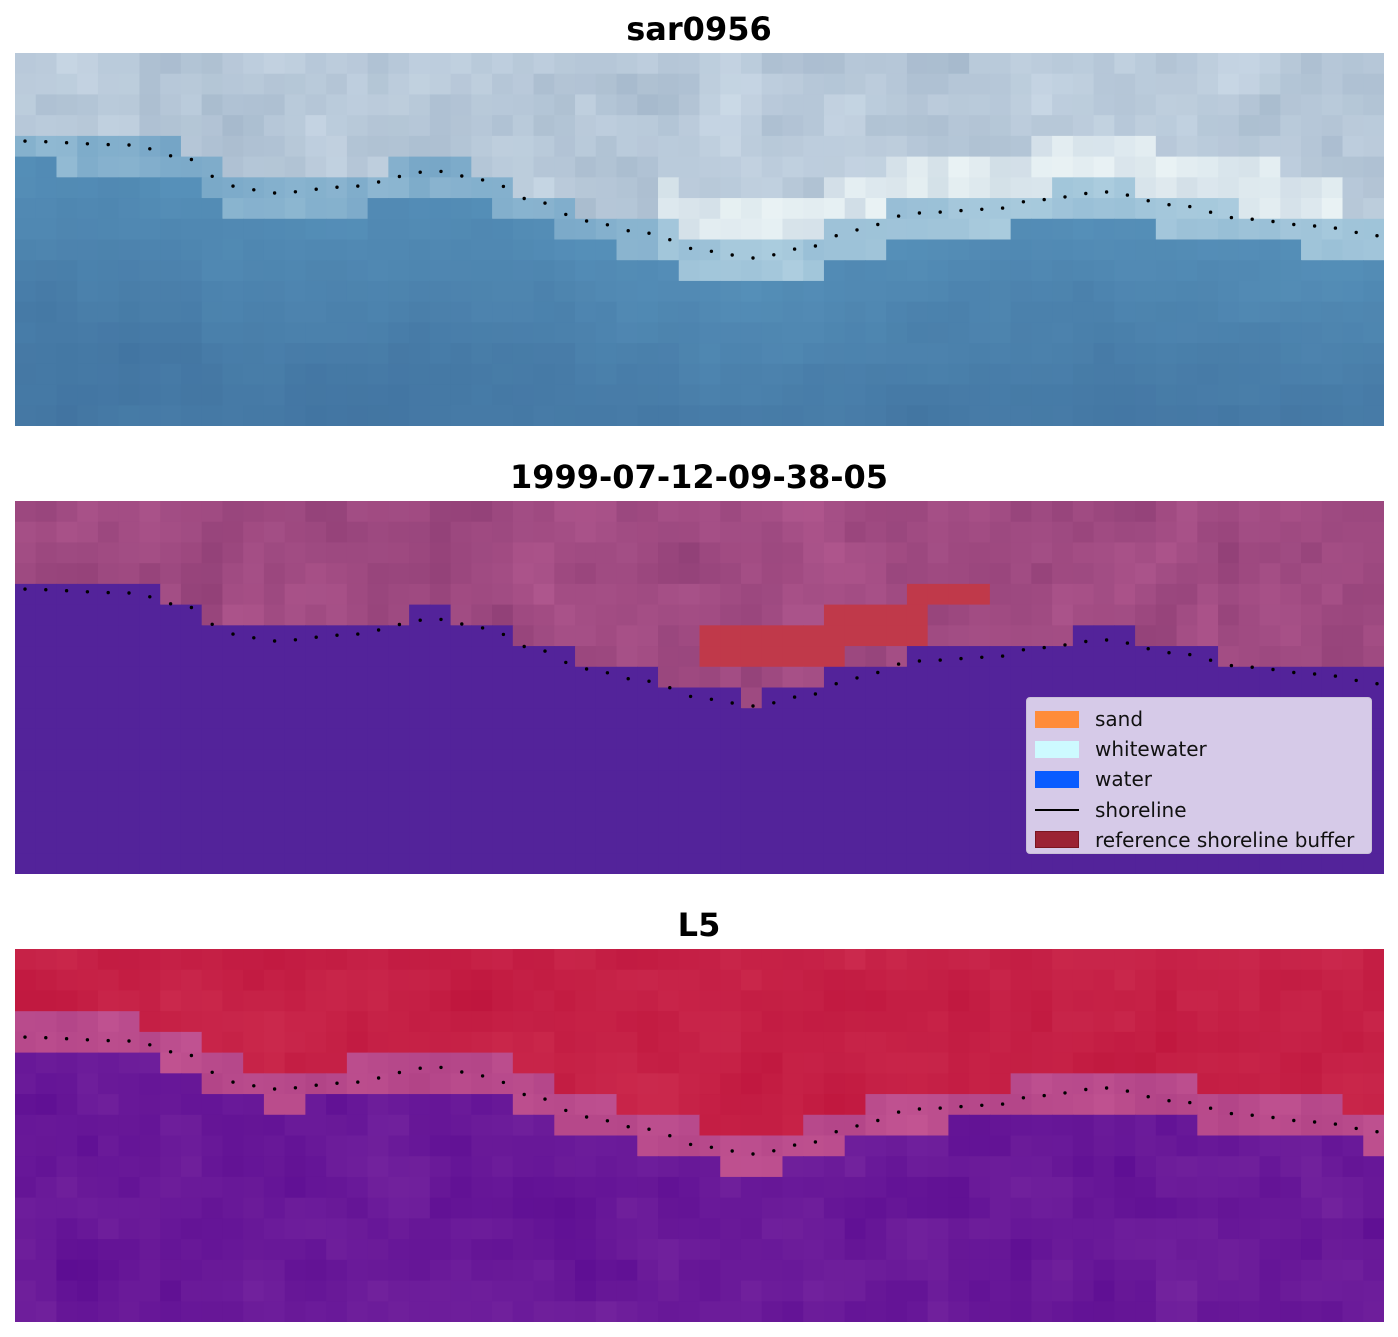 Image resolution: width=1398 pixels, height=1337 pixels. I want to click on legend-item-water: water, so click(1199, 779).